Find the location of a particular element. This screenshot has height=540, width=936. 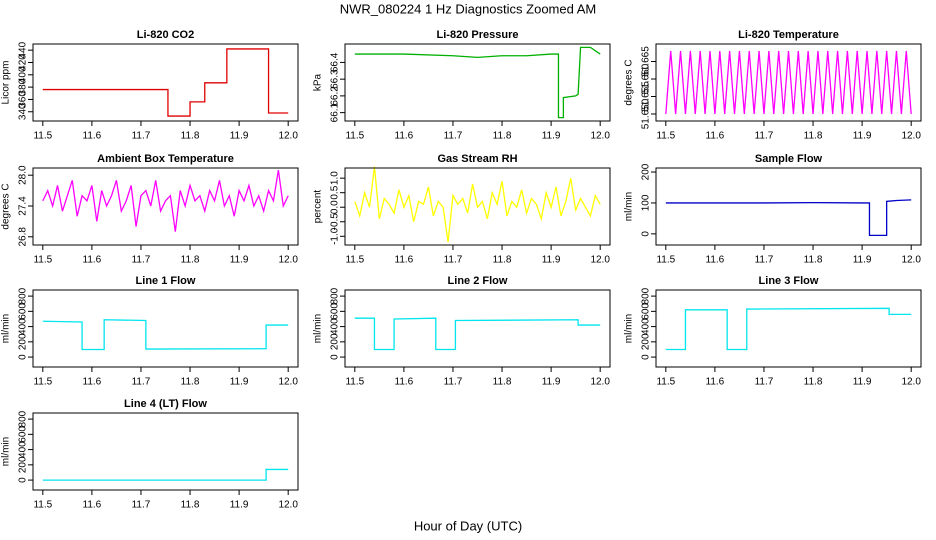

y-tick-label: 51.650 is located at coordinates (646, 113).